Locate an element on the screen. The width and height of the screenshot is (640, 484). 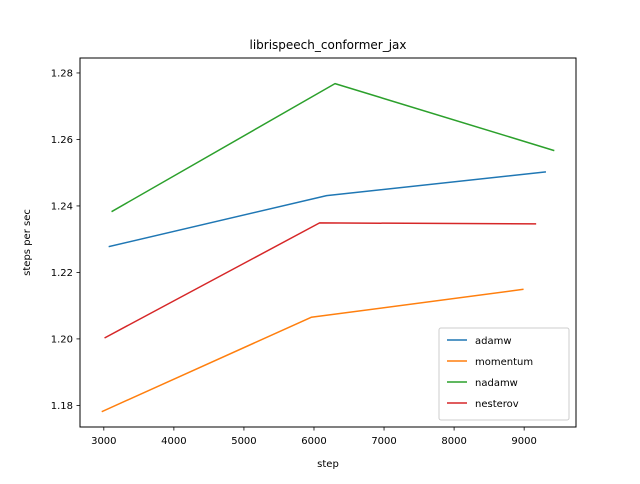
legend-box is located at coordinates (504, 374).